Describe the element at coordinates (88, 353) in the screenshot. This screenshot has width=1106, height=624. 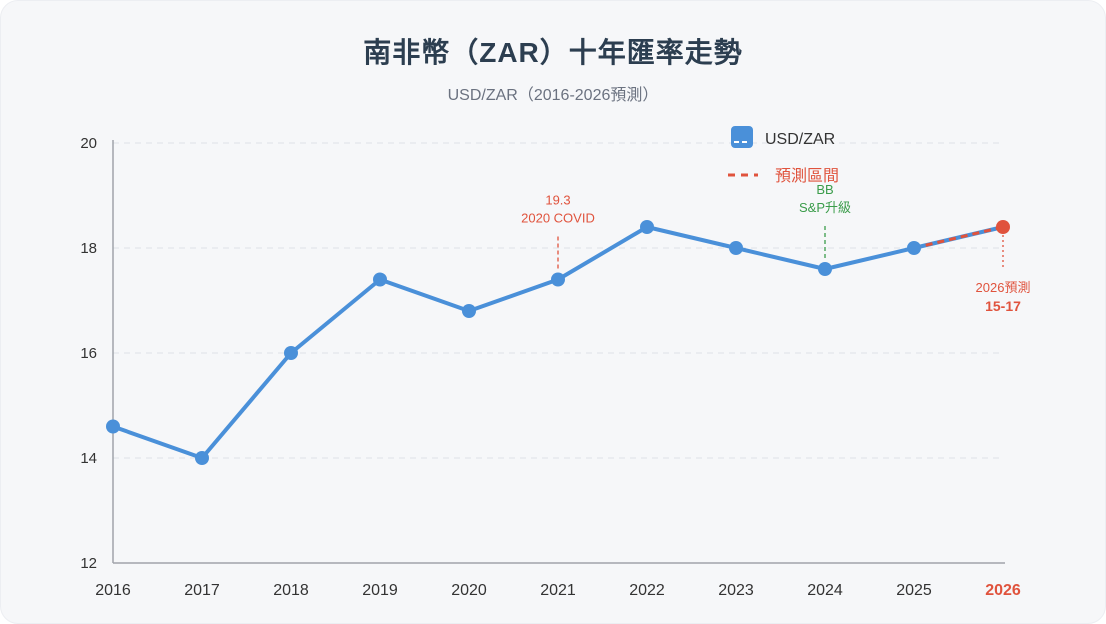
I see `y-tick-label: 16` at that location.